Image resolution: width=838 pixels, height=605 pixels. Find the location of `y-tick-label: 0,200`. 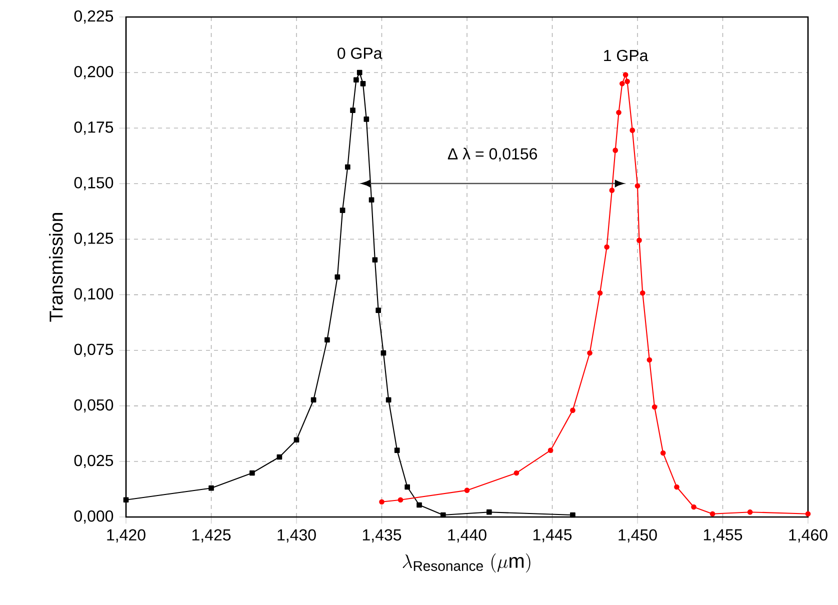

y-tick-label: 0,200 is located at coordinates (94, 73).